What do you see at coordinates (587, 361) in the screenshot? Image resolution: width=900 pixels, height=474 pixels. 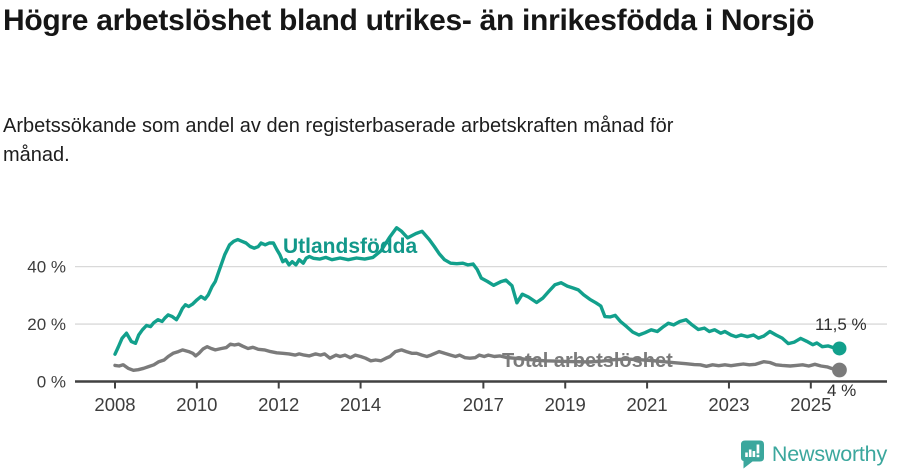 I see `series-label-total-arbetsloshet: Total arbetslöshet` at bounding box center [587, 361].